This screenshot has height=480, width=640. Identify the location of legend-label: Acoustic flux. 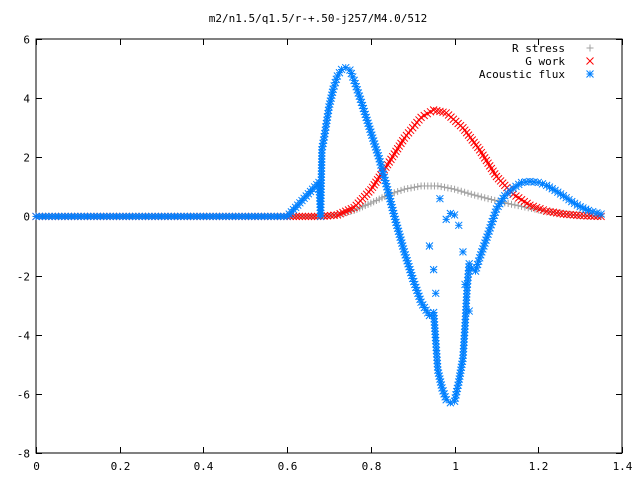
(522, 74).